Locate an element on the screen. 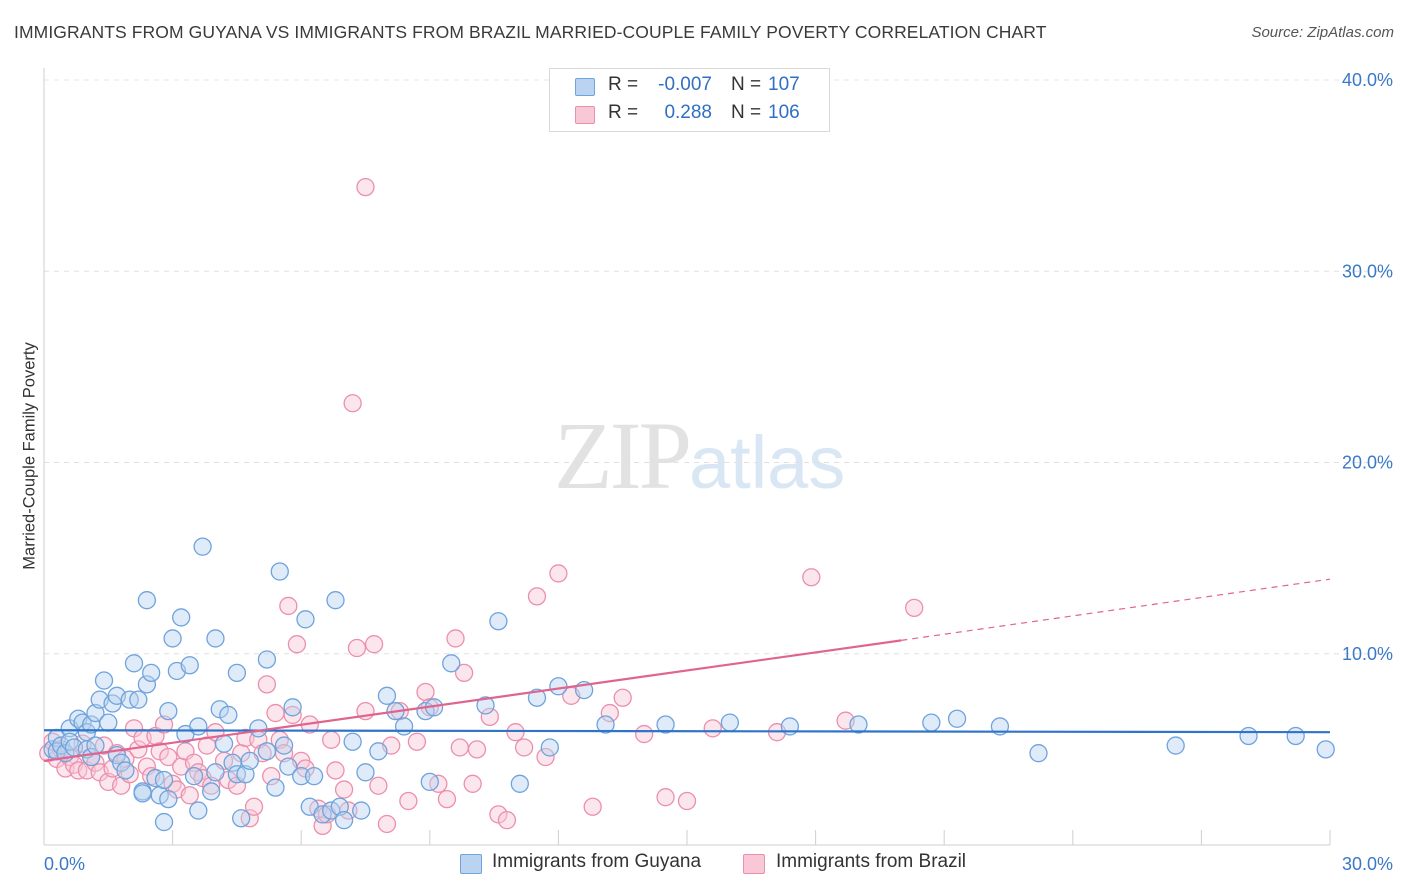 This screenshot has width=1406, height=892. legend-r-value-guyana: -0.007 is located at coordinates (685, 84).